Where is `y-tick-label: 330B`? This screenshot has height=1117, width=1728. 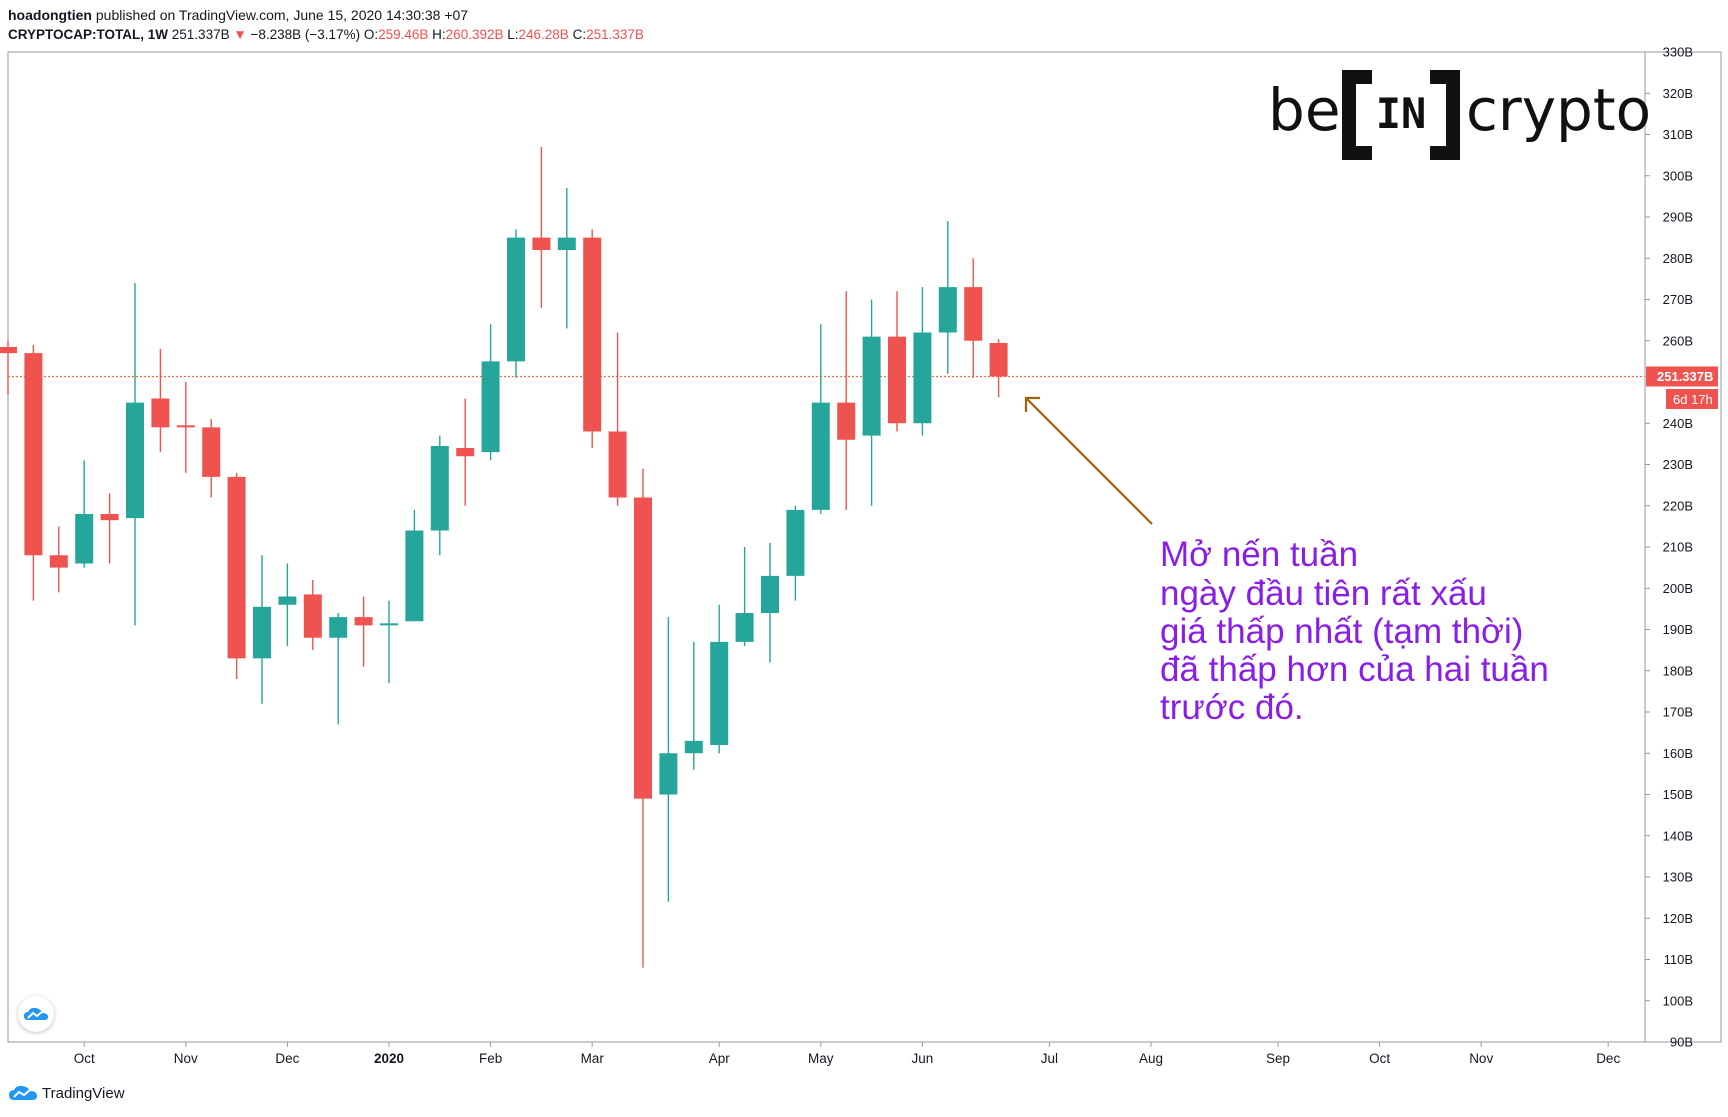
y-tick-label: 330B is located at coordinates (1678, 52).